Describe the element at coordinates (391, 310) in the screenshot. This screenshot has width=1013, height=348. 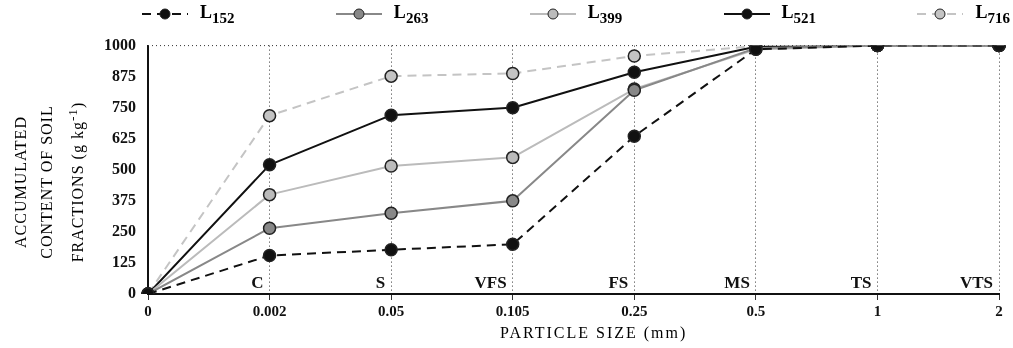
I see `x-tick-label: 0.05` at that location.